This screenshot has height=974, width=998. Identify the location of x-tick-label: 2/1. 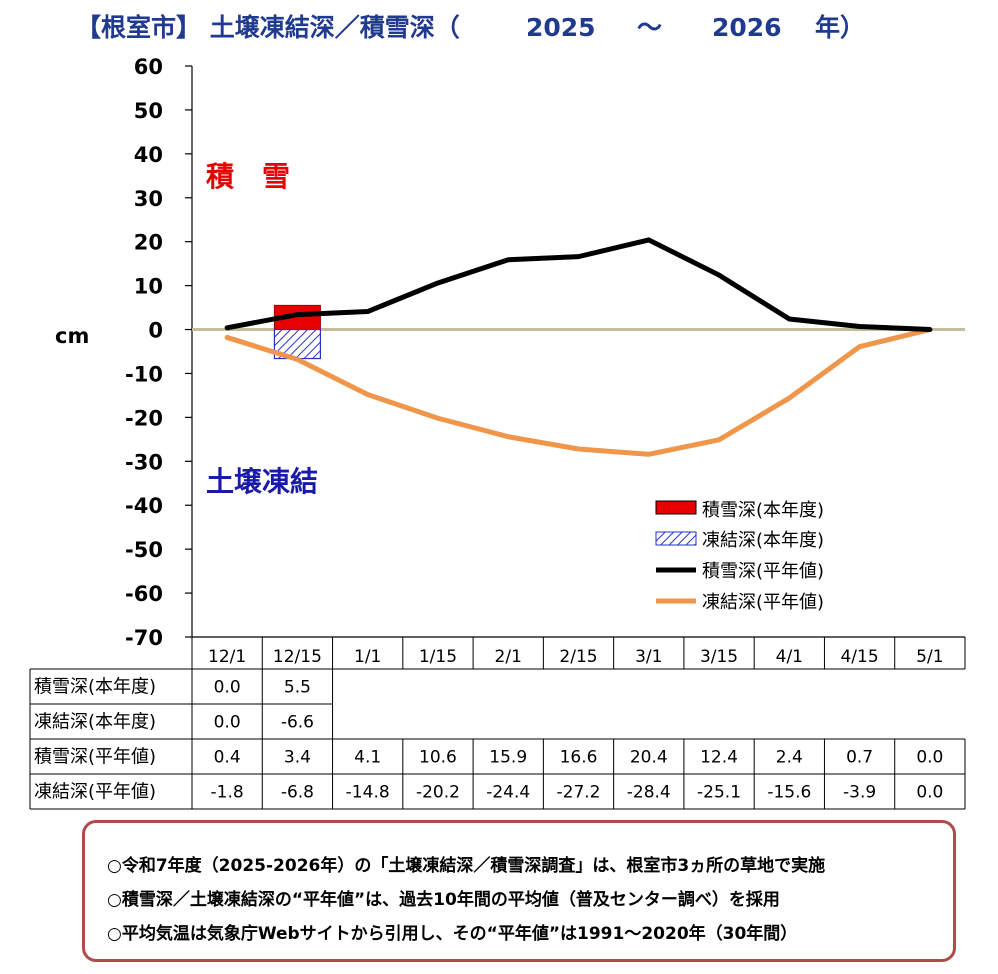
(508, 657).